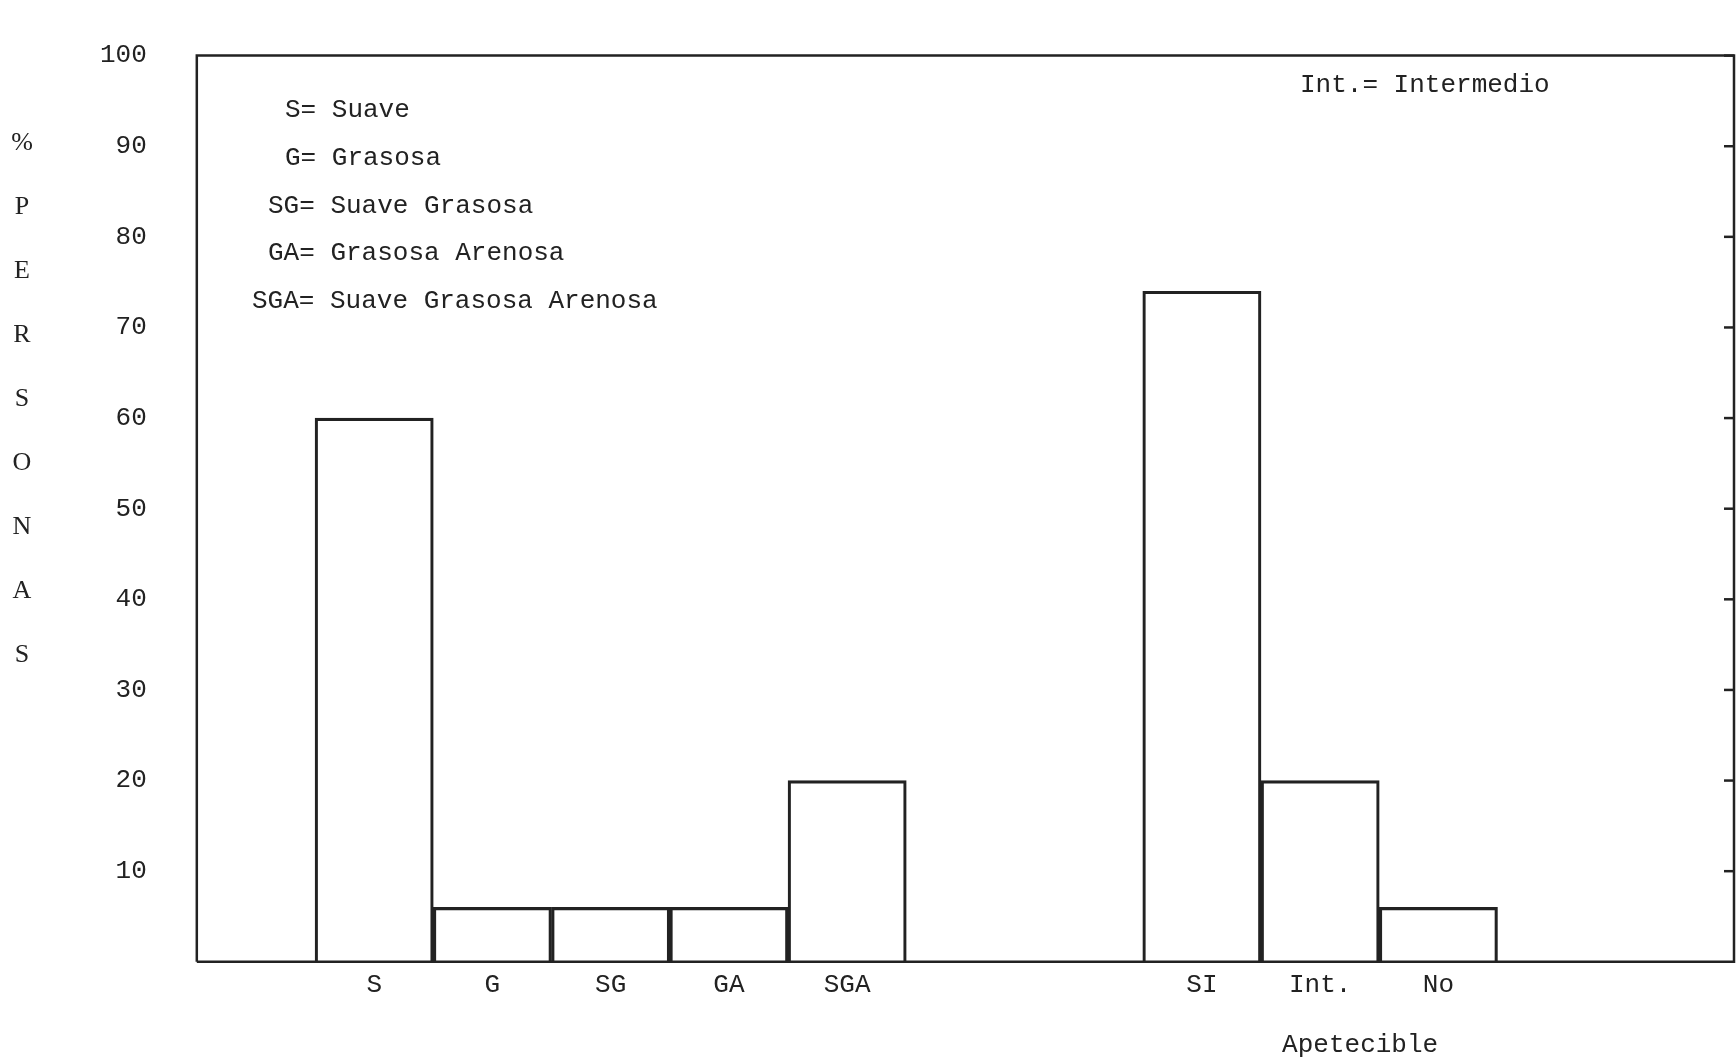  What do you see at coordinates (131, 871) in the screenshot?
I see `y-tick-label: 10` at bounding box center [131, 871].